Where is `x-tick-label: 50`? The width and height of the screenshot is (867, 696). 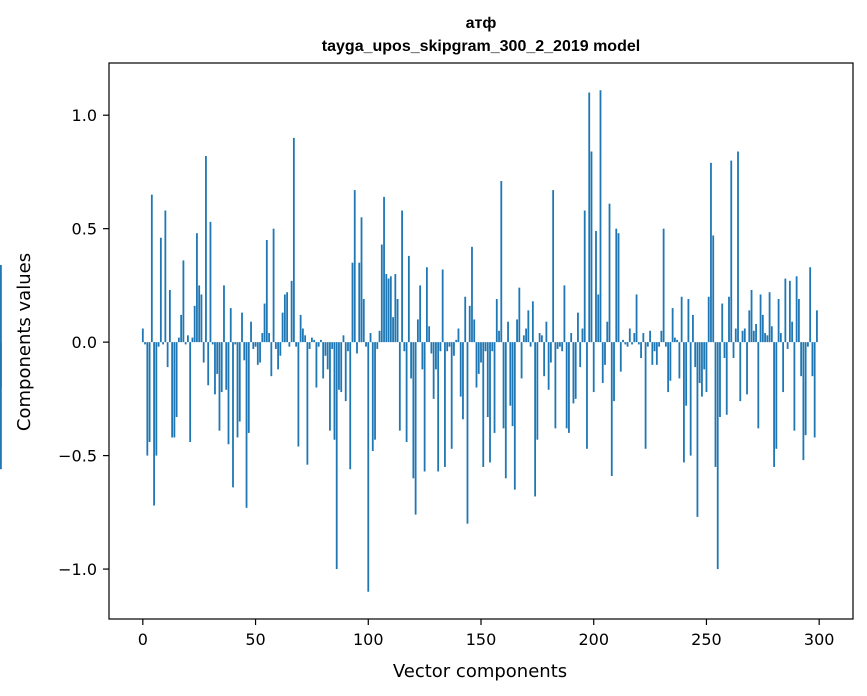 x-tick-label: 50 is located at coordinates (255, 639).